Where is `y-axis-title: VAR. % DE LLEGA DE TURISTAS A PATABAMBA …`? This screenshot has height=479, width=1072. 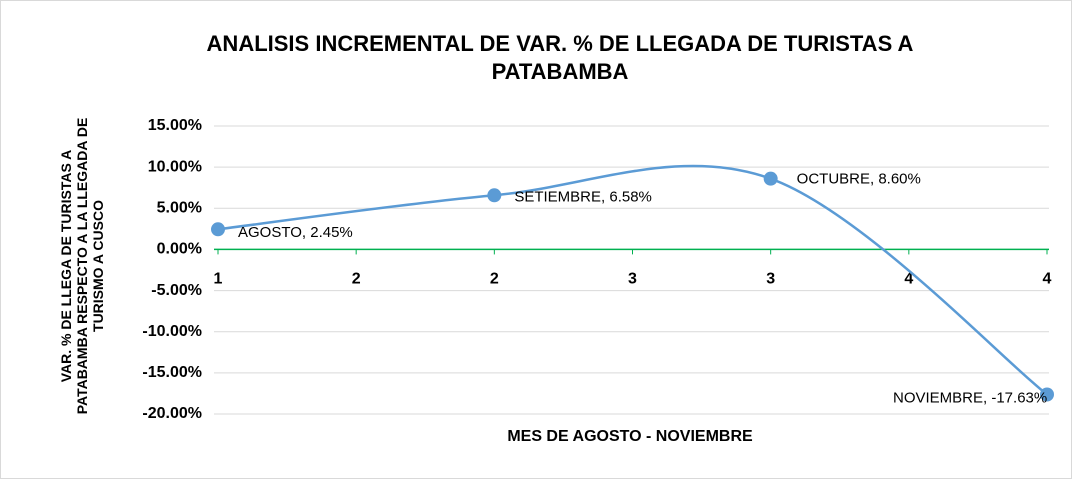 y-axis-title: VAR. % DE LLEGA DE TURISTAS A PATABAMBA … is located at coordinates (82, 266).